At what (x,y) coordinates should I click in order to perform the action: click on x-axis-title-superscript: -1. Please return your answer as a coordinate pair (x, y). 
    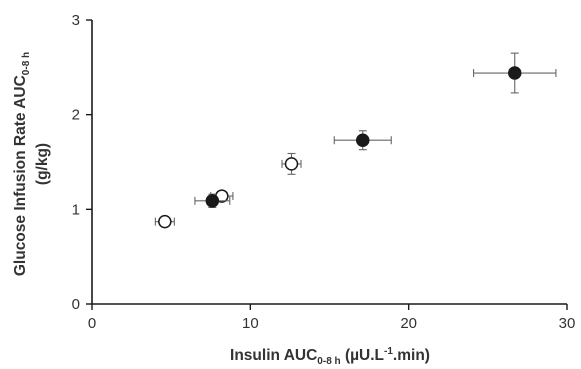
    Looking at the image, I should click on (388, 351).